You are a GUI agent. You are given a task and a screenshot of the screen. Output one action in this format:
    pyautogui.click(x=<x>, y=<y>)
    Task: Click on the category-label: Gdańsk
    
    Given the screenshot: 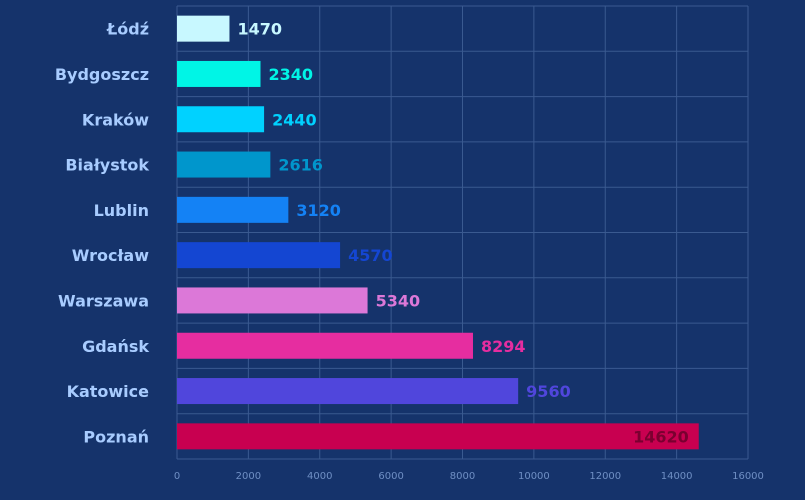 What is the action you would take?
    pyautogui.click(x=115, y=346)
    